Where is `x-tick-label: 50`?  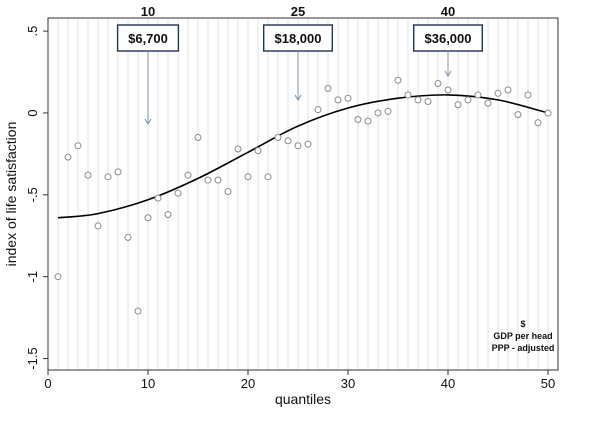 x-tick-label: 50 is located at coordinates (548, 383).